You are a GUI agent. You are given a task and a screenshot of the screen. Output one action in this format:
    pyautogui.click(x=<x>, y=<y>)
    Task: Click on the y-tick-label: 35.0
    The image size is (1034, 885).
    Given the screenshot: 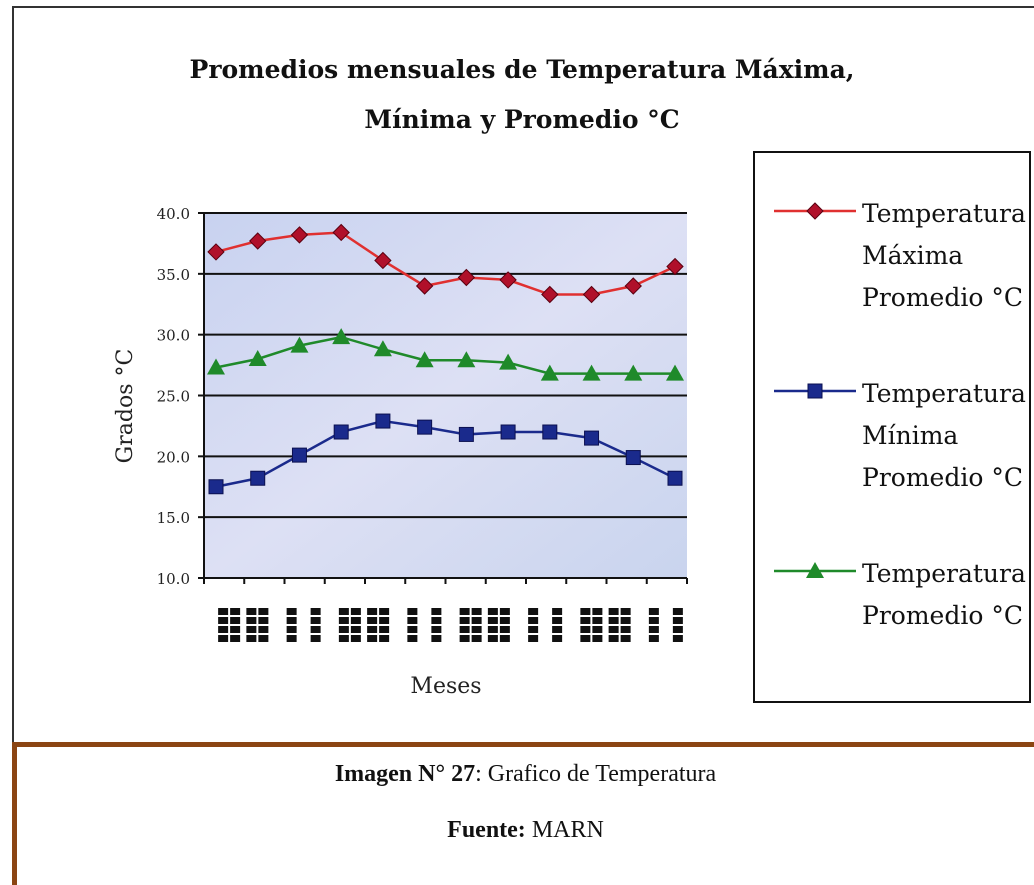 What is the action you would take?
    pyautogui.click(x=173, y=275)
    